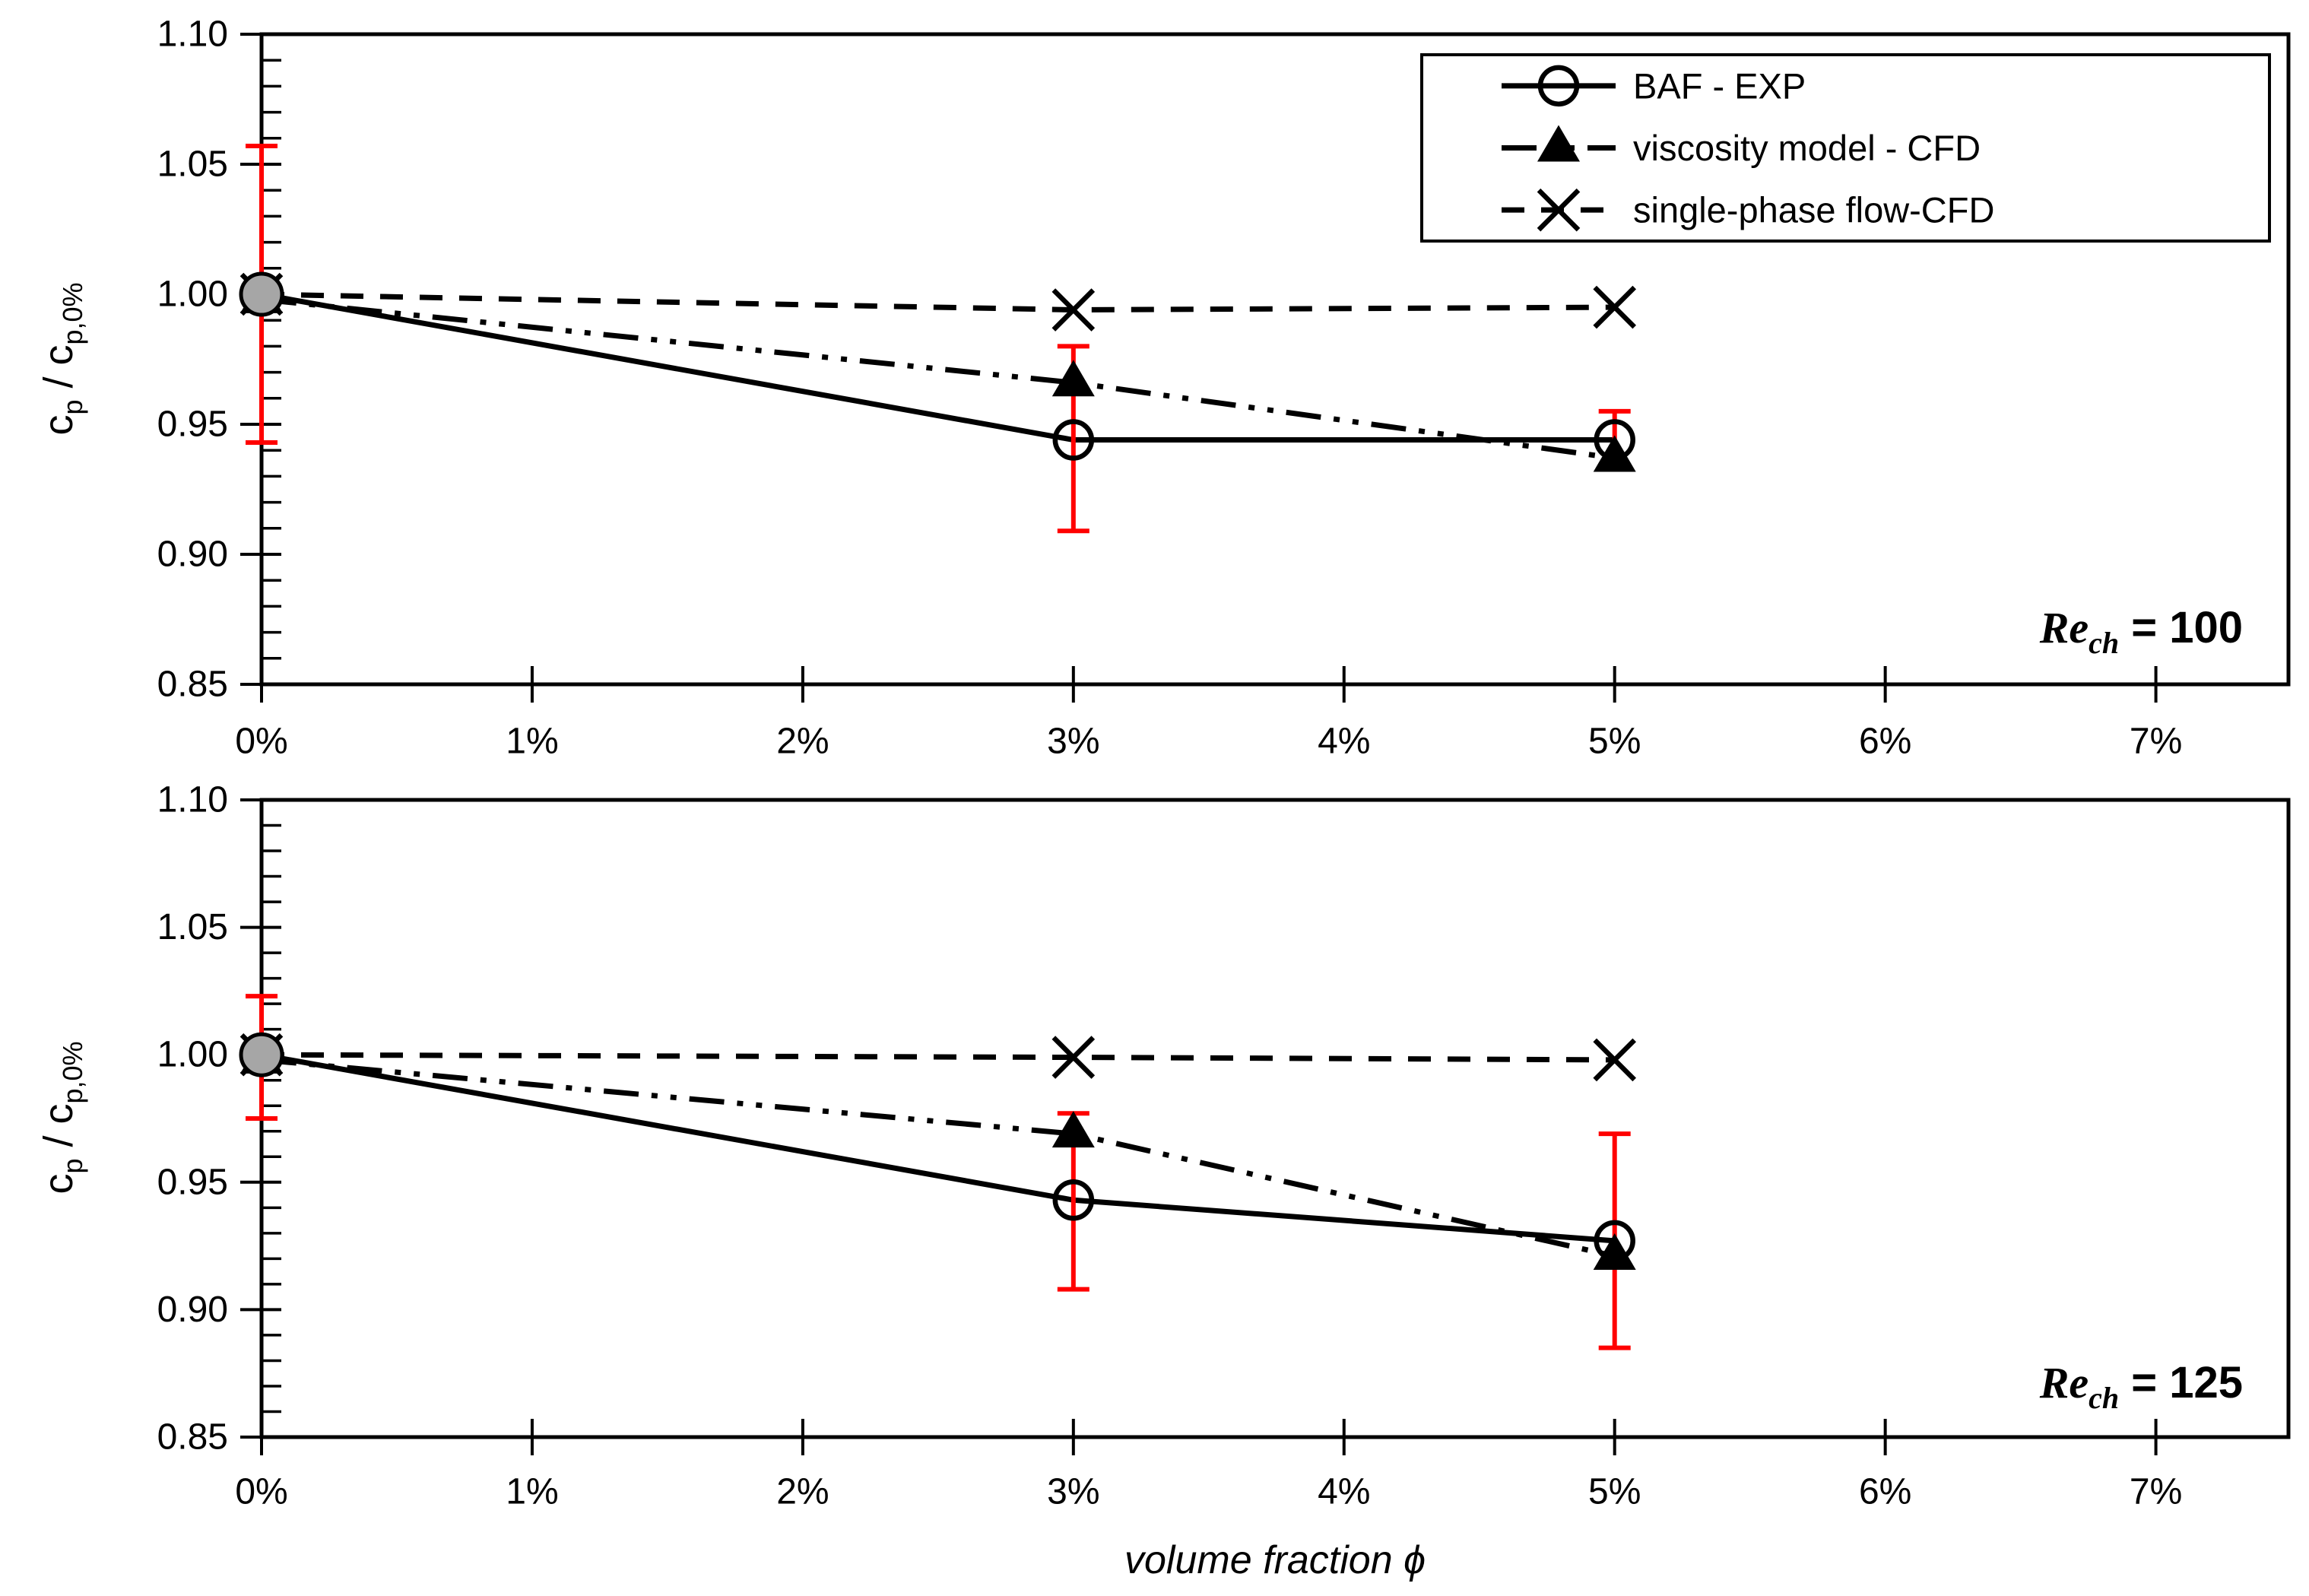  What do you see at coordinates (1807, 148) in the screenshot?
I see `legend-label: viscosity model - CFD` at bounding box center [1807, 148].